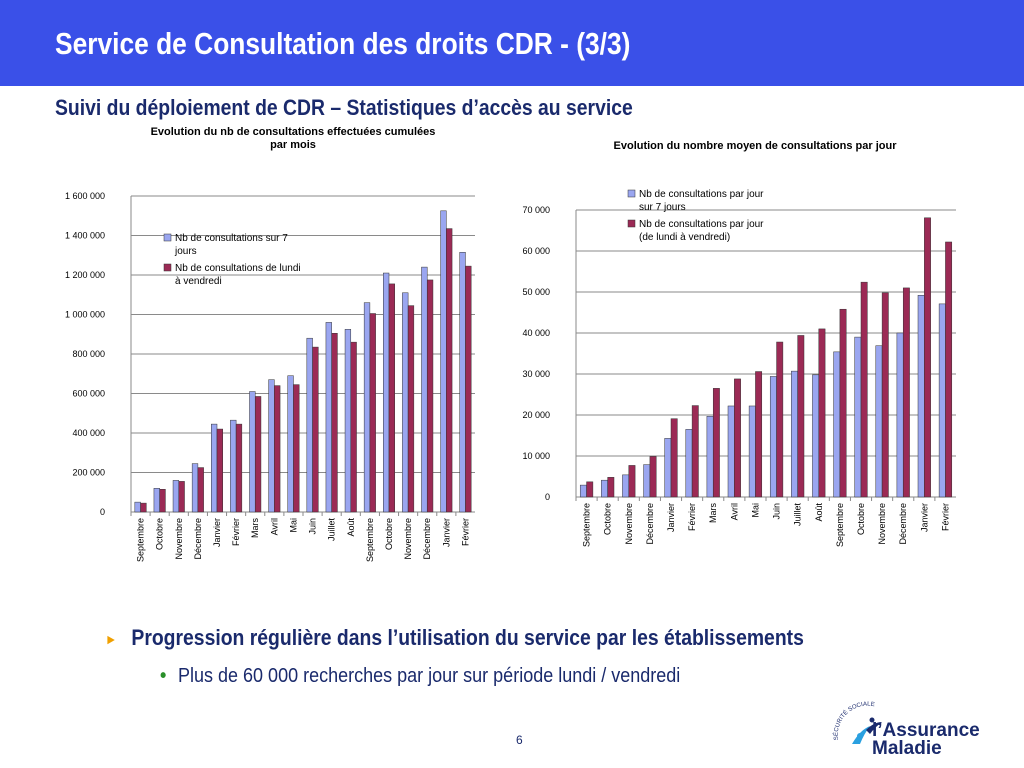 The image size is (1024, 768). What do you see at coordinates (536, 333) in the screenshot?
I see `y-tick-label: 40 000` at bounding box center [536, 333].